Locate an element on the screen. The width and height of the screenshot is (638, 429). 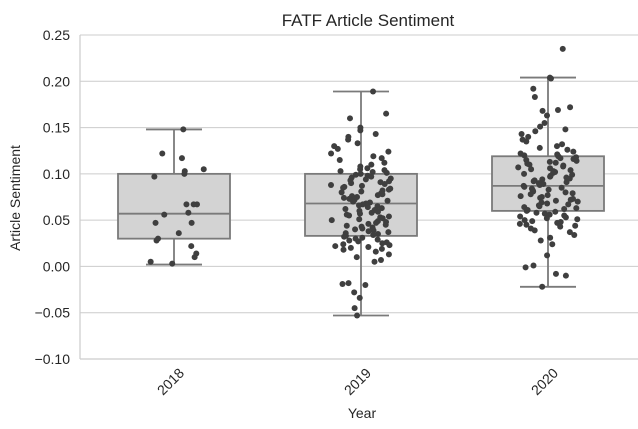
y-tick-label: 0.10 is located at coordinates (56, 174).